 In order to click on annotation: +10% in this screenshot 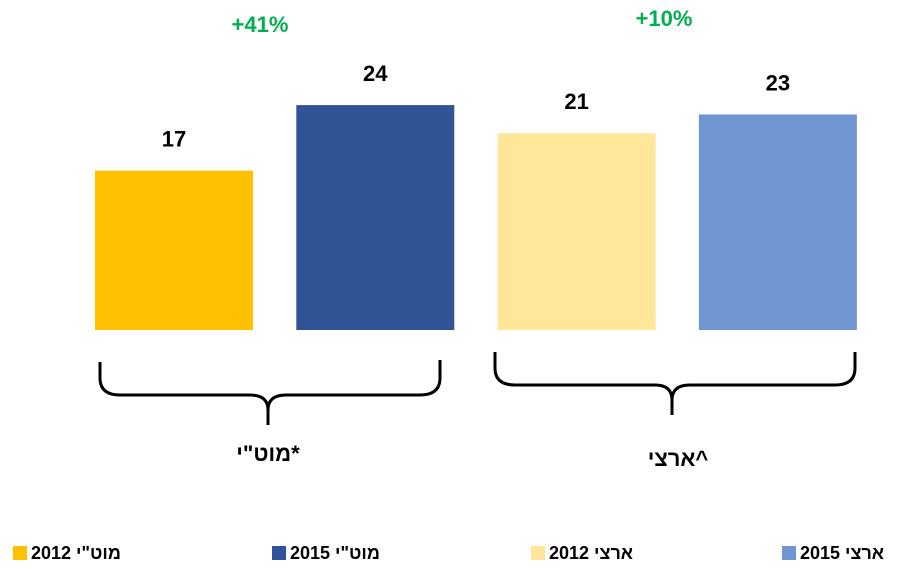, I will do `click(664, 18)`.